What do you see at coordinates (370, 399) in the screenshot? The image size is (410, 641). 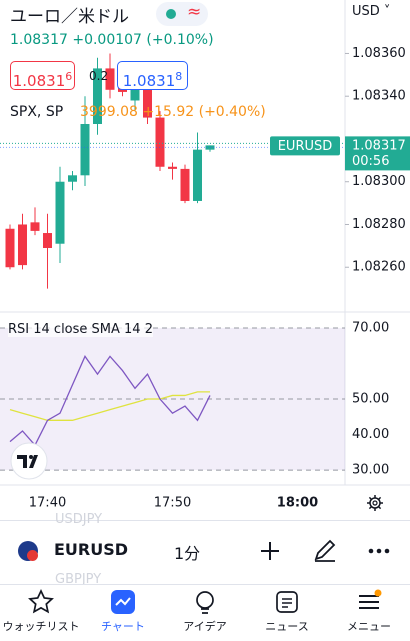 I see `y-tick-label: 50.00` at bounding box center [370, 399].